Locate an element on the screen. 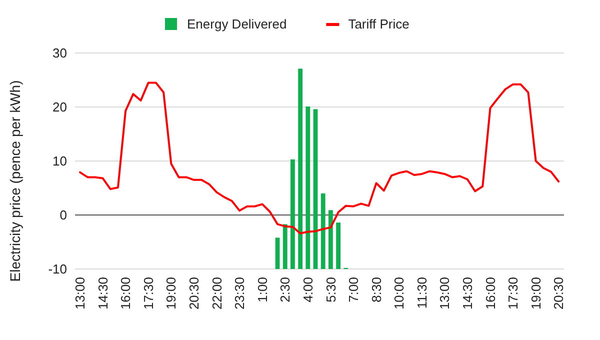 The image size is (600, 340). y-tick-label: 30 is located at coordinates (59, 53).